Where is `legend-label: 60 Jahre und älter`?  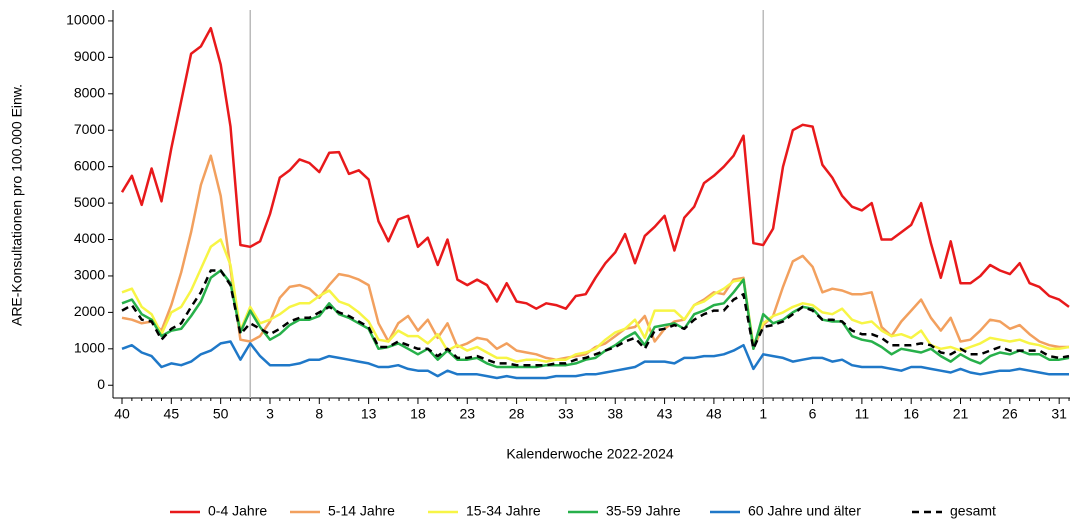
legend-label: 60 Jahre und älter is located at coordinates (804, 511).